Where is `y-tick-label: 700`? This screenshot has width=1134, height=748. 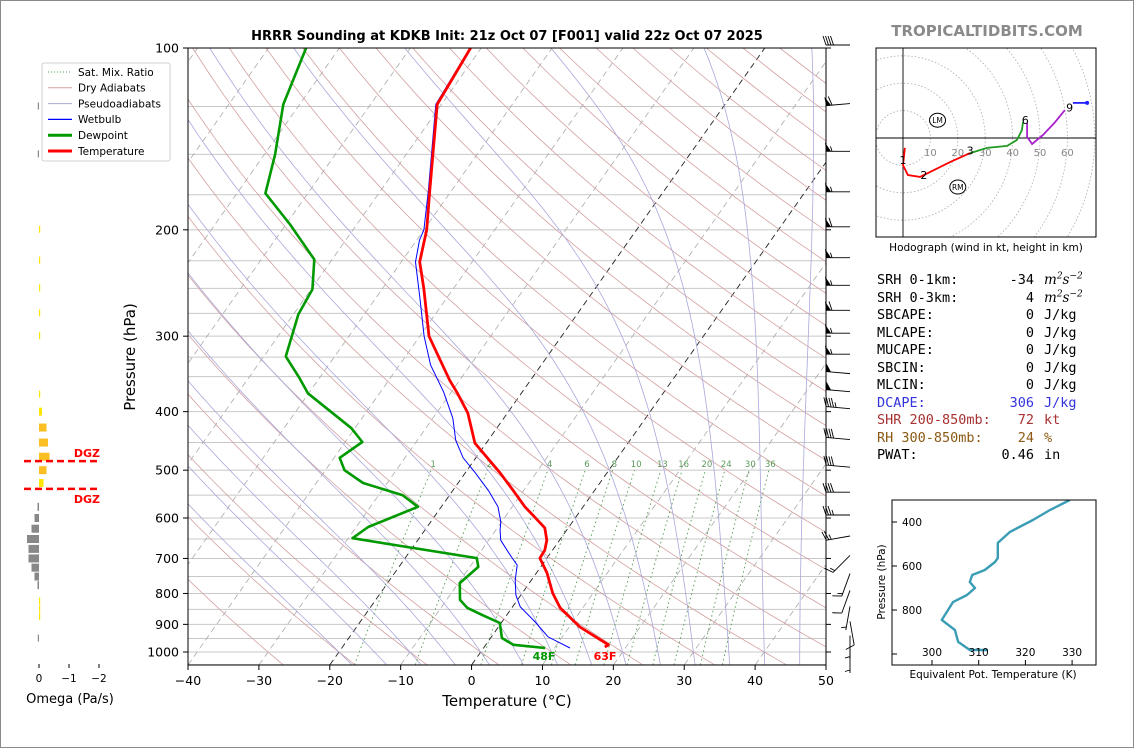 y-tick-label: 700 is located at coordinates (167, 558).